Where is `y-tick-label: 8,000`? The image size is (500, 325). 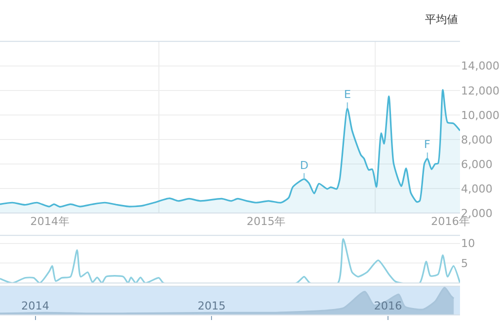
y-tick-label: 8,000 is located at coordinates (476, 139).